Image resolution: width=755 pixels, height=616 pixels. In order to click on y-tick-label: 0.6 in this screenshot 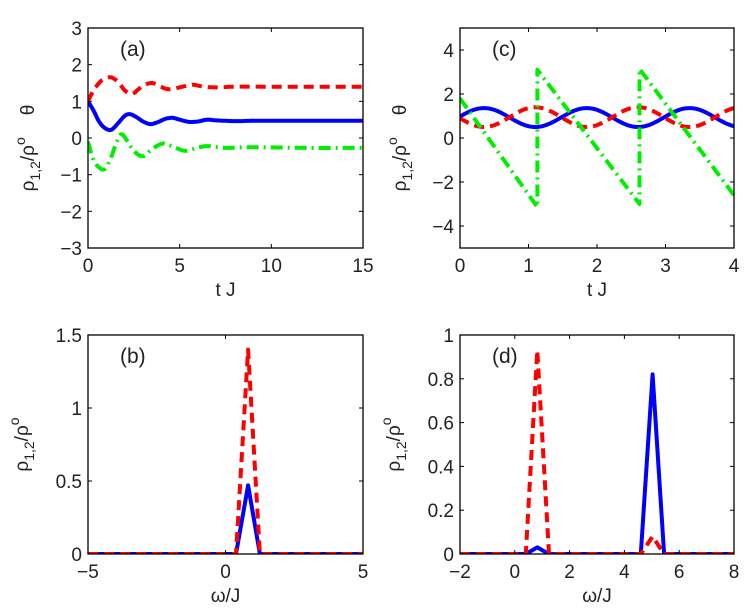, I will do `click(441, 424)`.